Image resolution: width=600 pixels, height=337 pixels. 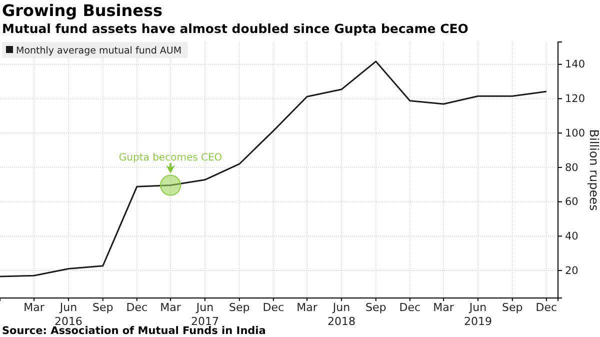 What do you see at coordinates (134, 331) in the screenshot?
I see `source-note: Source: Association of Mutual Funds in India` at bounding box center [134, 331].